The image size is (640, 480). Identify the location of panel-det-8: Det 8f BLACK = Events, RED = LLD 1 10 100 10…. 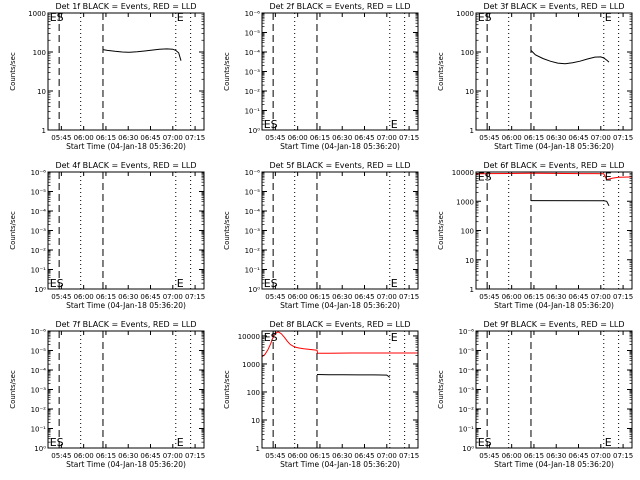
(321, 394).